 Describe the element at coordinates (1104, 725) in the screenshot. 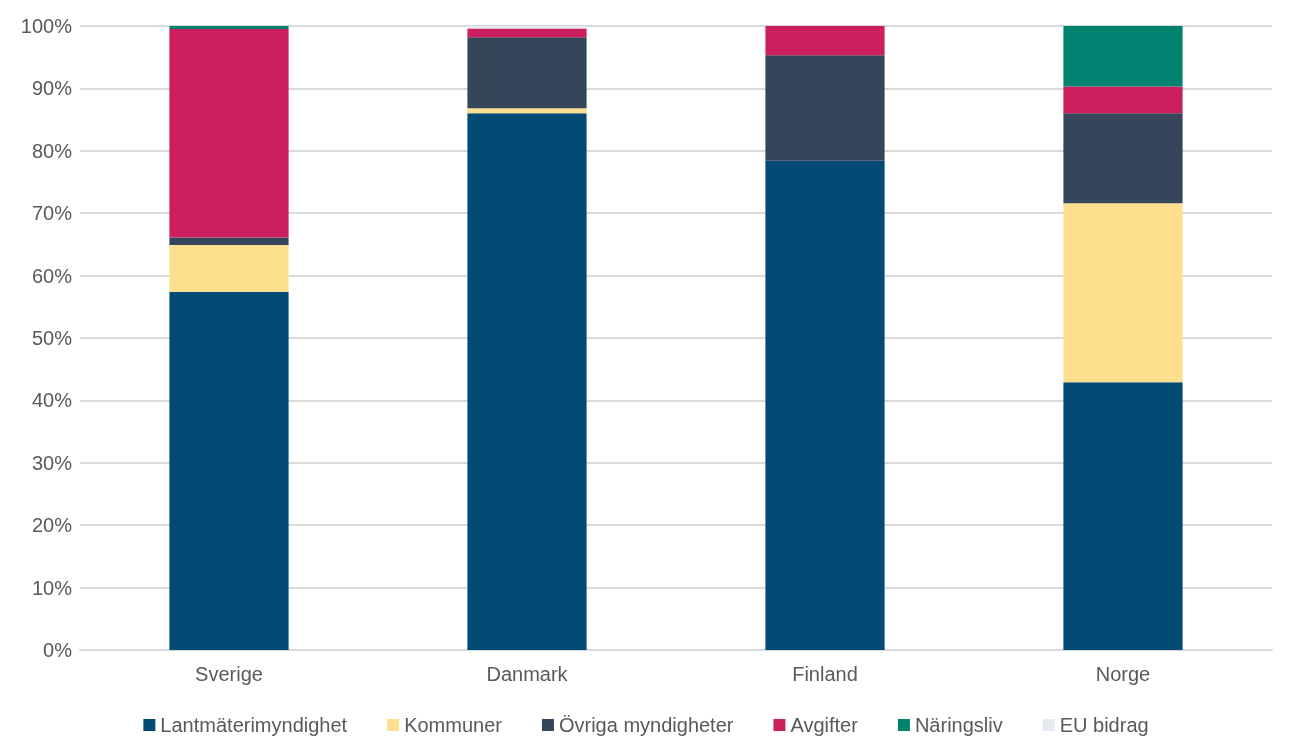

I see `legend-label: EU bidrag` at that location.